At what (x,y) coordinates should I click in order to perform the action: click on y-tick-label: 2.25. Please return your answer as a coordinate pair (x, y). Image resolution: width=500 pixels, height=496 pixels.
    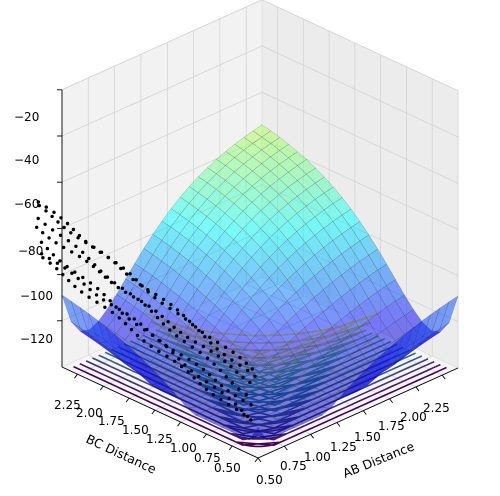
    Looking at the image, I should click on (67, 405).